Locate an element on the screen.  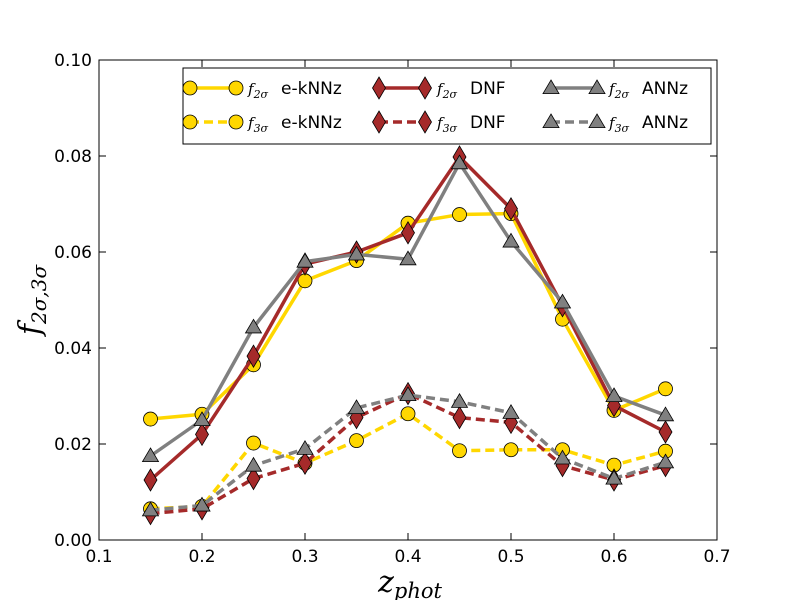
legend-entry-5: f3σ ANNz is located at coordinates (615, 124).